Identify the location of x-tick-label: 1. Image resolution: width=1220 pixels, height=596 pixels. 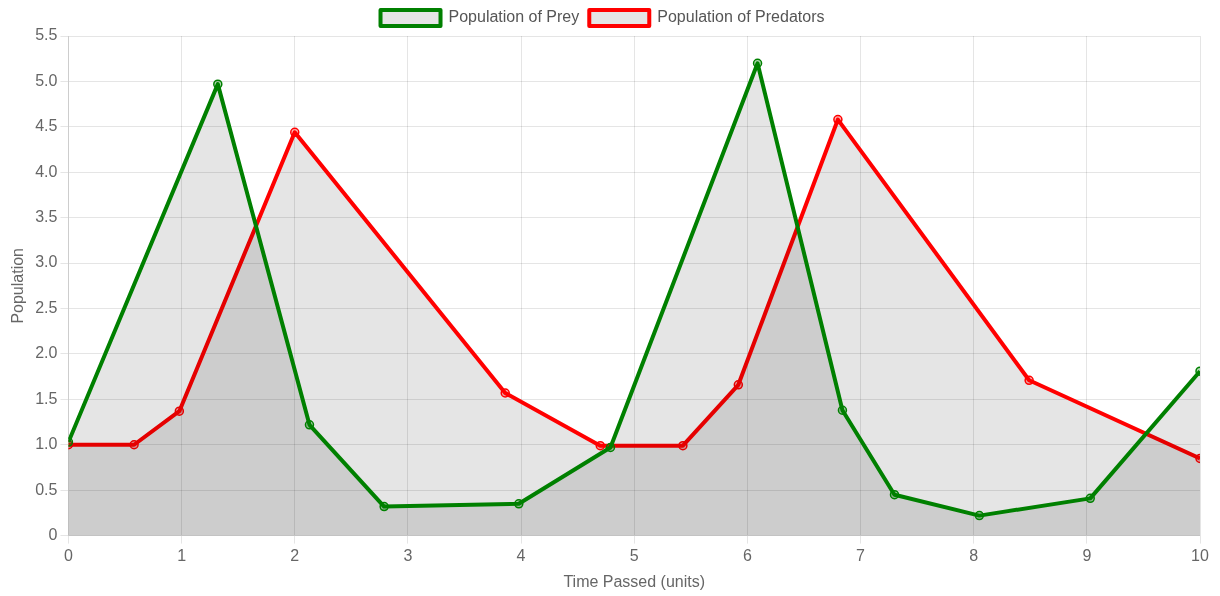
(182, 555).